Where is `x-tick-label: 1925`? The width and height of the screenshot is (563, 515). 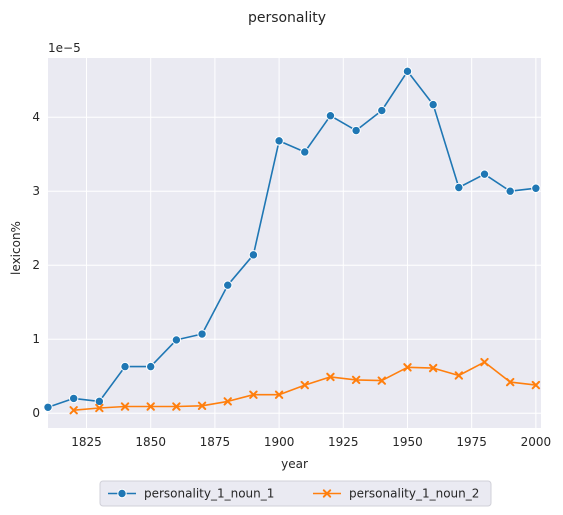
x-tick-label: 1925 is located at coordinates (343, 442).